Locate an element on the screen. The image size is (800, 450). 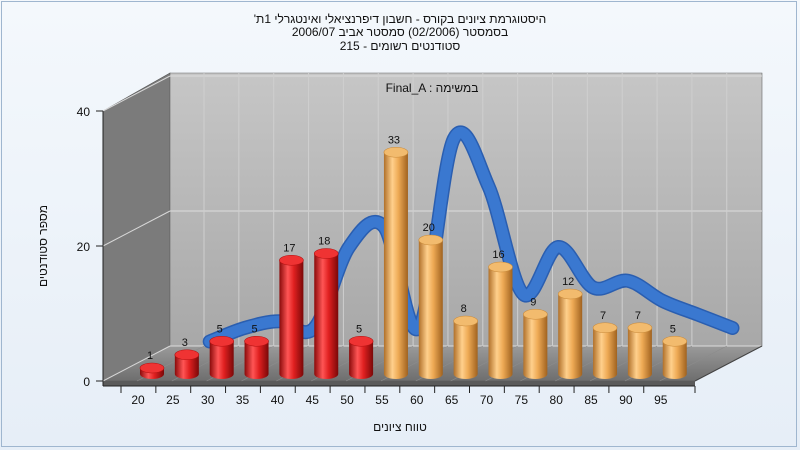
chart-title-line-2: בסמסטר (02/2006) סמסטר אביב 2006/07 is located at coordinates (400, 32).